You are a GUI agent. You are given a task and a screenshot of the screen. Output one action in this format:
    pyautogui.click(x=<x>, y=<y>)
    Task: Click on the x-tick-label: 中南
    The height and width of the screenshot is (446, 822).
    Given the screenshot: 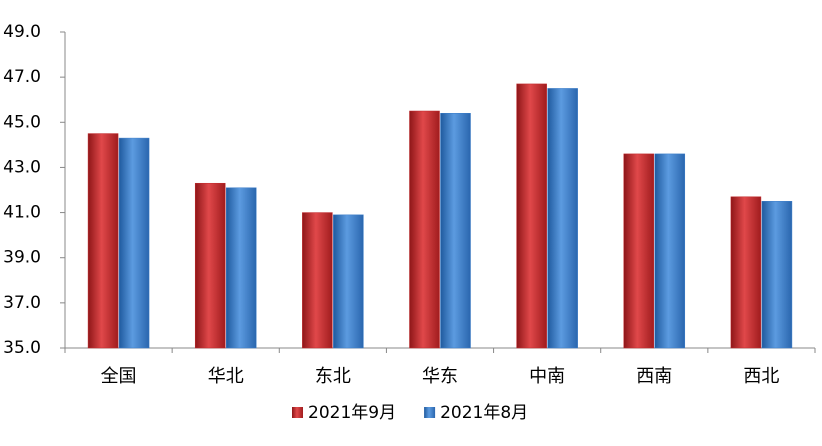 What is the action you would take?
    pyautogui.click(x=547, y=376)
    